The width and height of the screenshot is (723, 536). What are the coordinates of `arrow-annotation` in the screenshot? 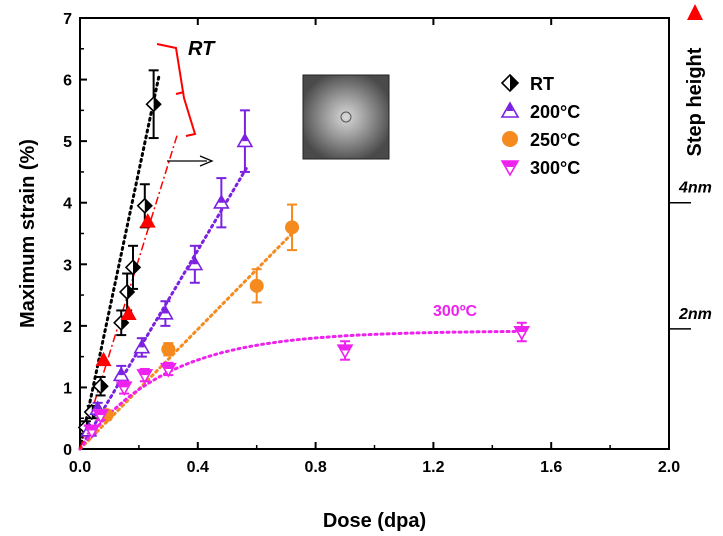 It's located at (190, 161).